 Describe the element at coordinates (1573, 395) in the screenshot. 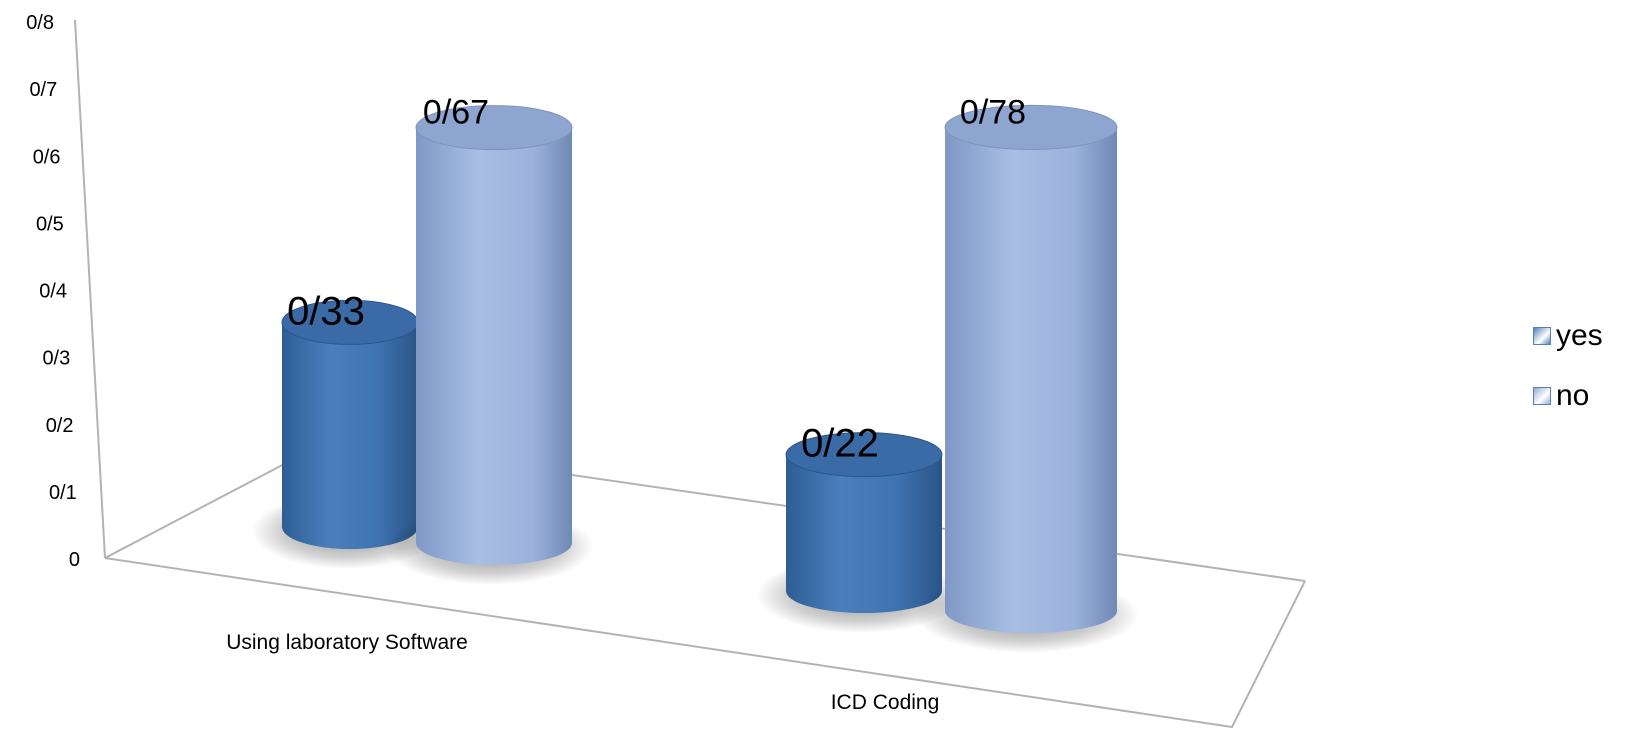

I see `legend-label-no: no` at that location.